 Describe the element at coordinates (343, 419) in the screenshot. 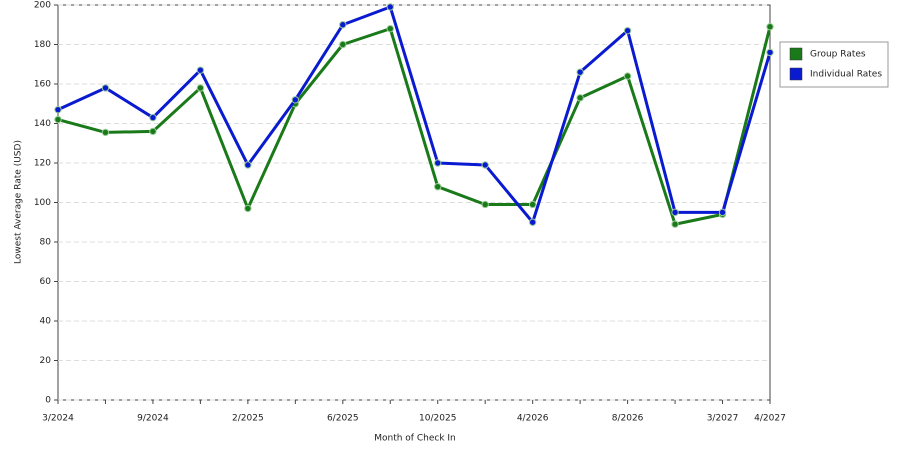

I see `x-tick-label: 6/2025` at that location.